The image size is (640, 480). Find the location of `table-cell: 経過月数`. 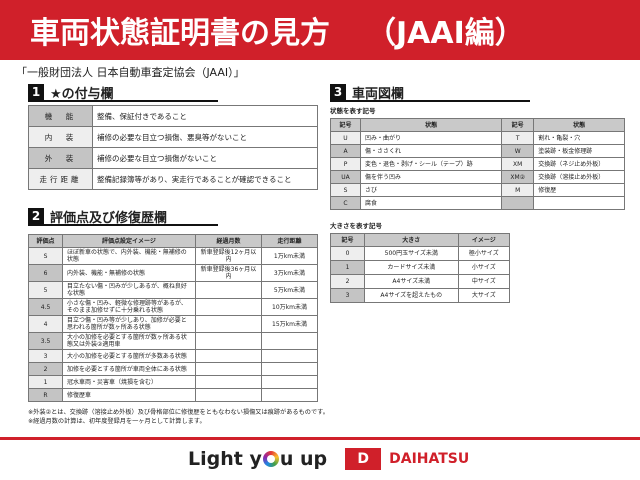

table-cell: 経過月数 is located at coordinates (228, 241).